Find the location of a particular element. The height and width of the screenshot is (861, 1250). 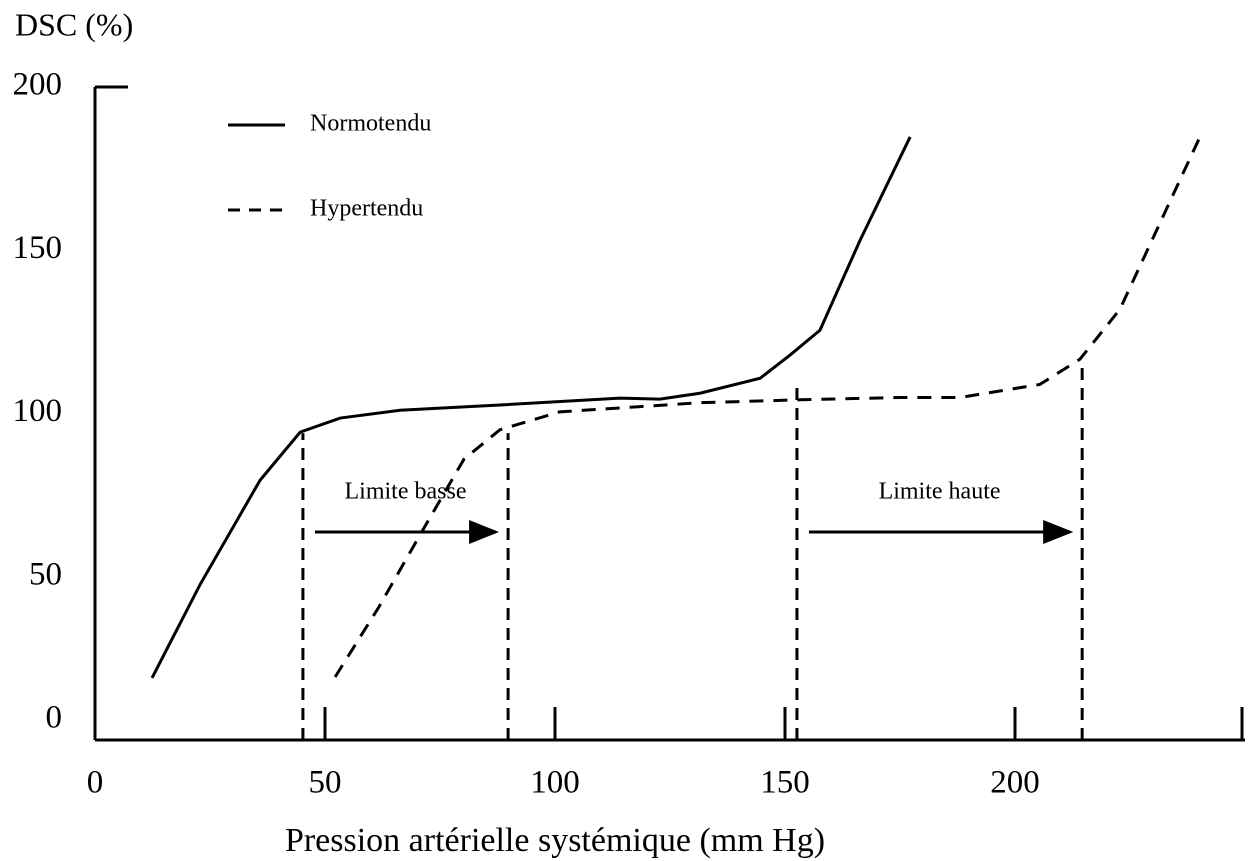

legend-label: Hypertendu is located at coordinates (366, 209).